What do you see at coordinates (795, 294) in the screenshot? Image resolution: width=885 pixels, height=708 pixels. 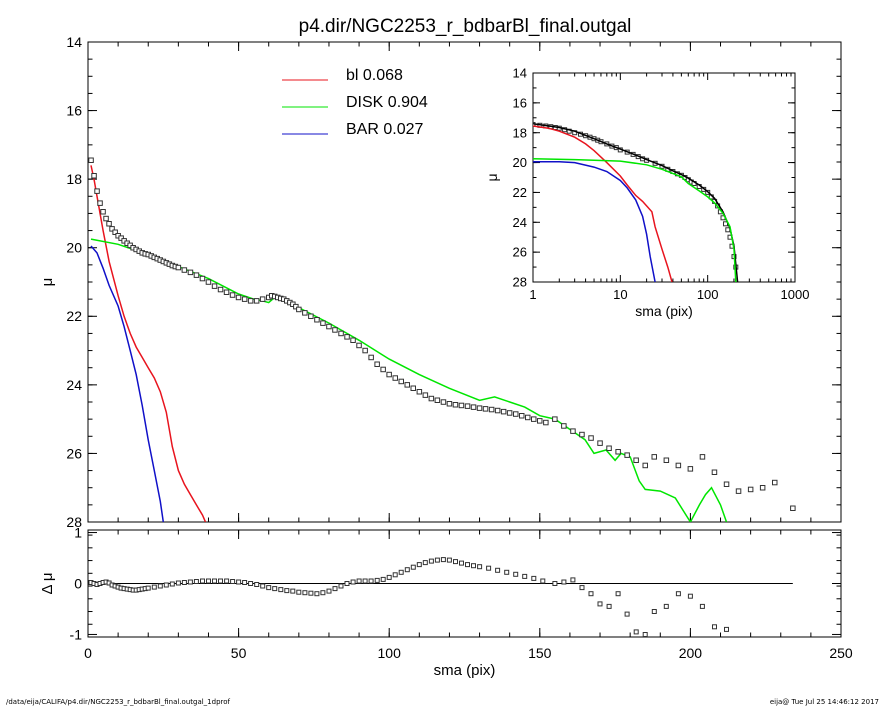 I see `x-tick-label: 1000` at bounding box center [795, 294].